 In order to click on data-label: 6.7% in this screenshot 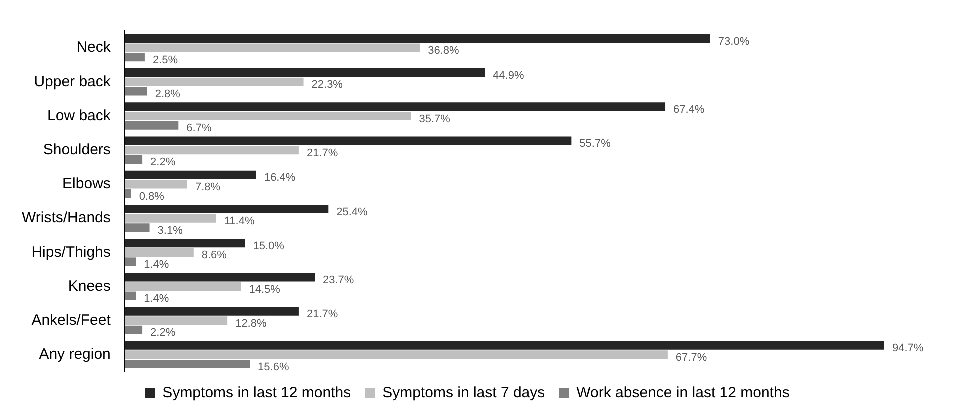, I will do `click(199, 128)`.